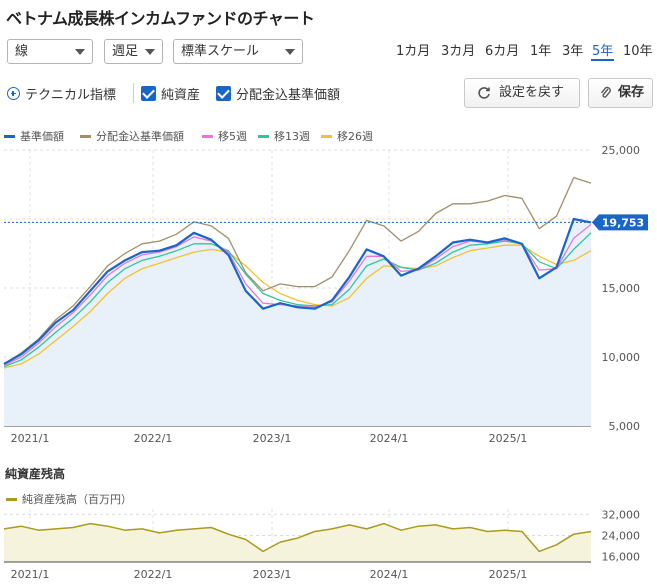 This screenshot has height=586, width=657. Describe the element at coordinates (532, 92) in the screenshot. I see `reset-settings-label: 設定を戻す` at that location.